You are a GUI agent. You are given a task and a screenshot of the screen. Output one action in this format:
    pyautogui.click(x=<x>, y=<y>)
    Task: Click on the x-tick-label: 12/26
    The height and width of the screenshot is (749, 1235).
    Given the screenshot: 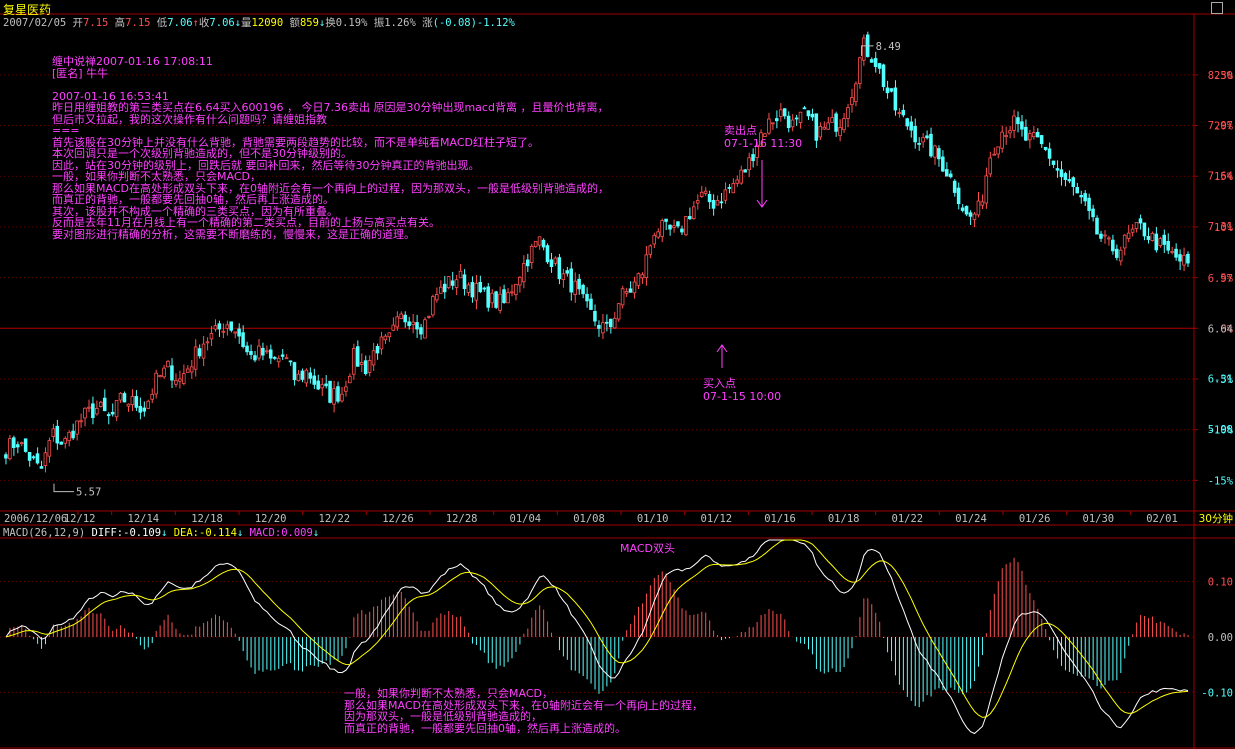 What is the action you would take?
    pyautogui.click(x=398, y=519)
    